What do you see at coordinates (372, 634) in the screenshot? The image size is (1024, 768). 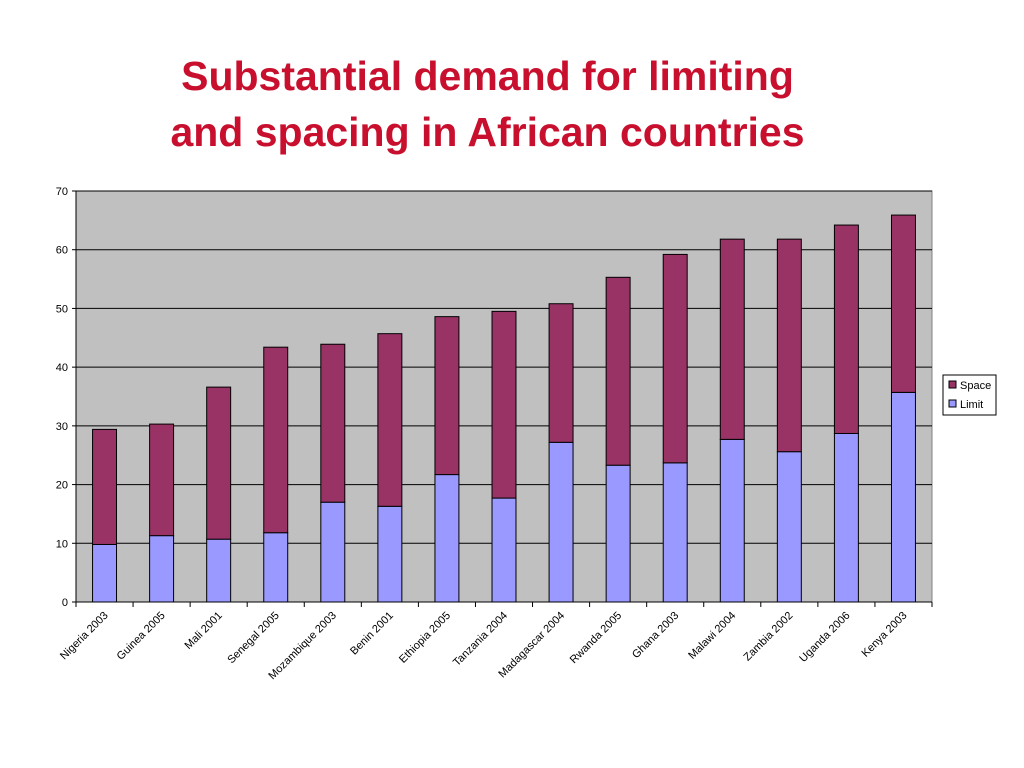 I see `x-tick-label: Benin 2001` at bounding box center [372, 634].